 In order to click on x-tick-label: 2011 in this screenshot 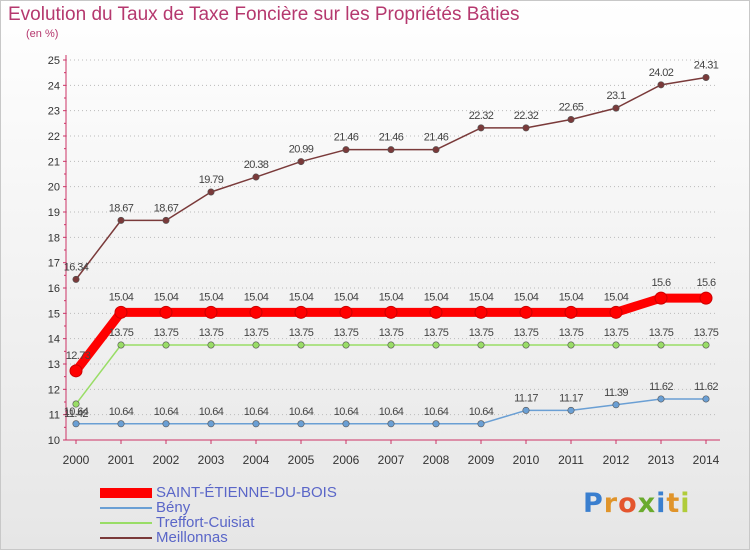, I will do `click(571, 460)`.